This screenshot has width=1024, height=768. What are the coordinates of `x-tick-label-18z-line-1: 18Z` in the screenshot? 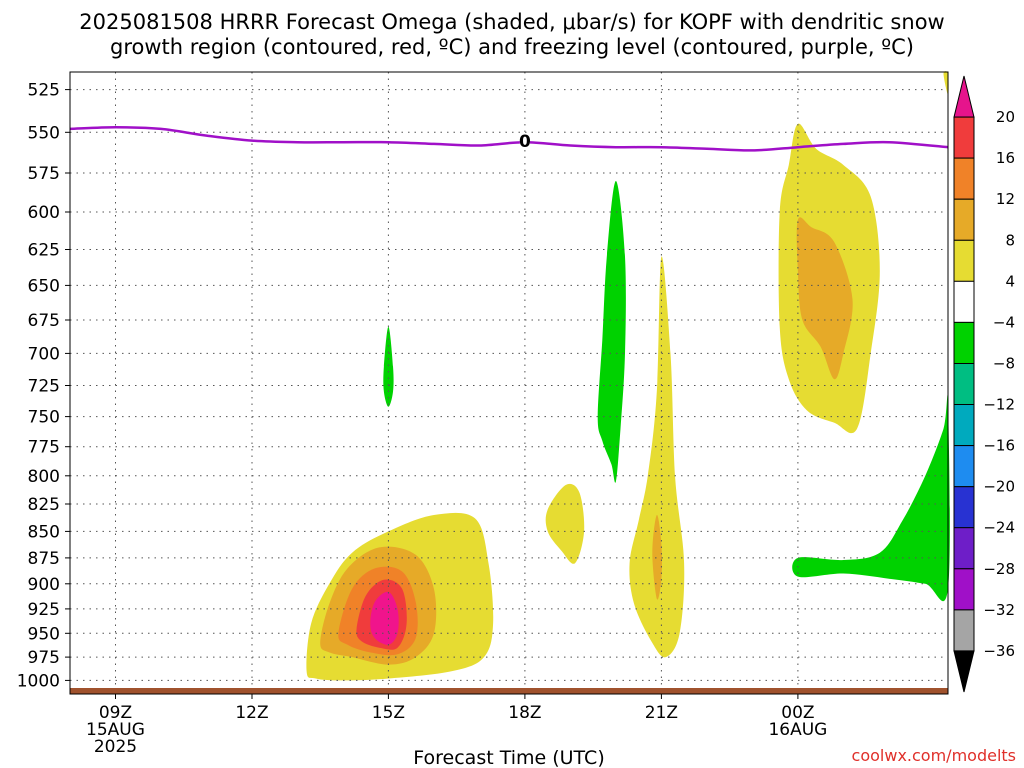 It's located at (524, 713).